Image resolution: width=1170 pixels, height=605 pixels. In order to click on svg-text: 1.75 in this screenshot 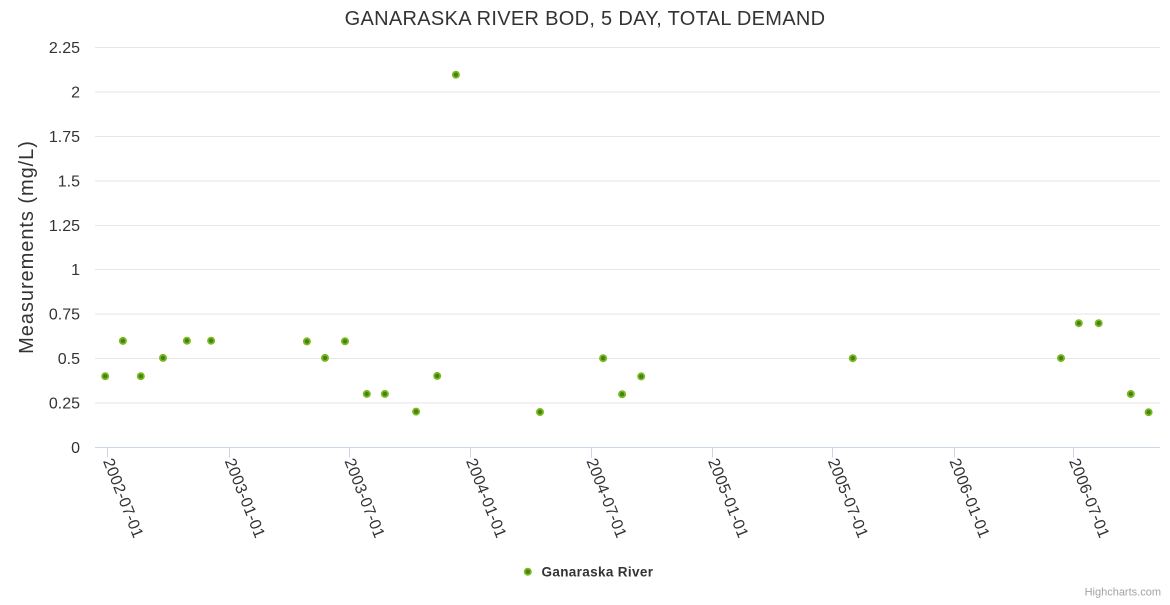, I will do `click(64, 137)`.